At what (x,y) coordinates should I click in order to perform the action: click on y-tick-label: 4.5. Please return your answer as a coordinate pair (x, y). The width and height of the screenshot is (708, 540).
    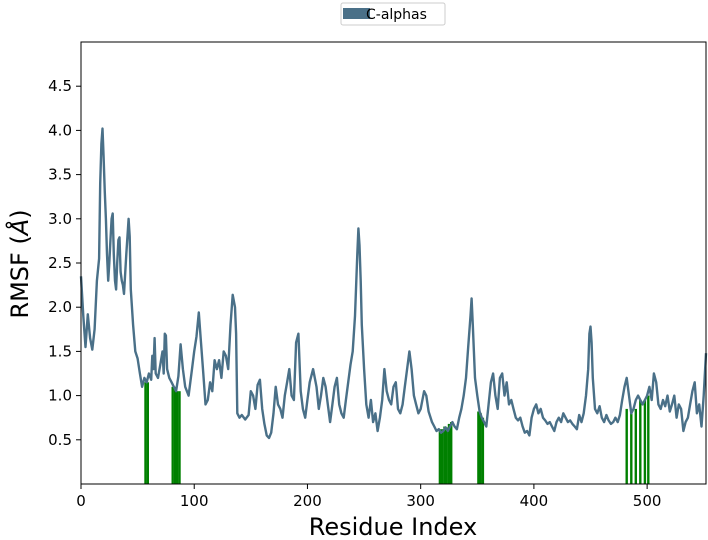
    Looking at the image, I should click on (60, 86).